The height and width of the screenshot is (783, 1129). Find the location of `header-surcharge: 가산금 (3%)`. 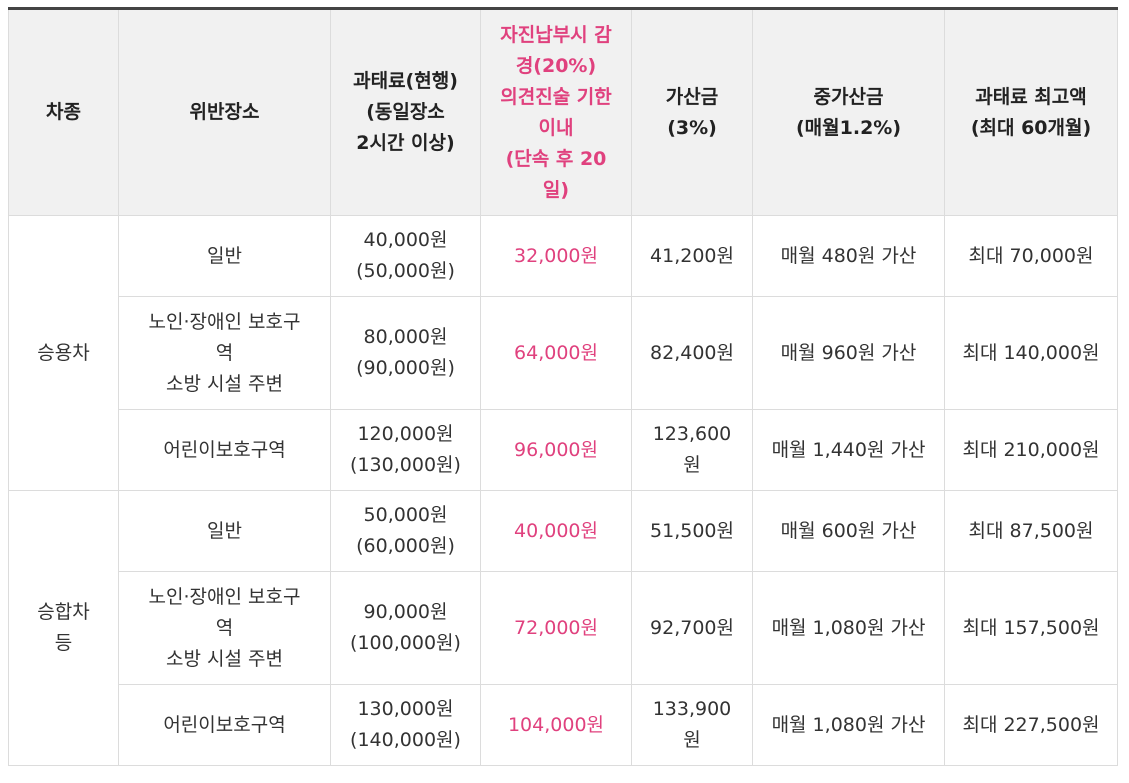

header-surcharge: 가산금 (3%) is located at coordinates (692, 112).